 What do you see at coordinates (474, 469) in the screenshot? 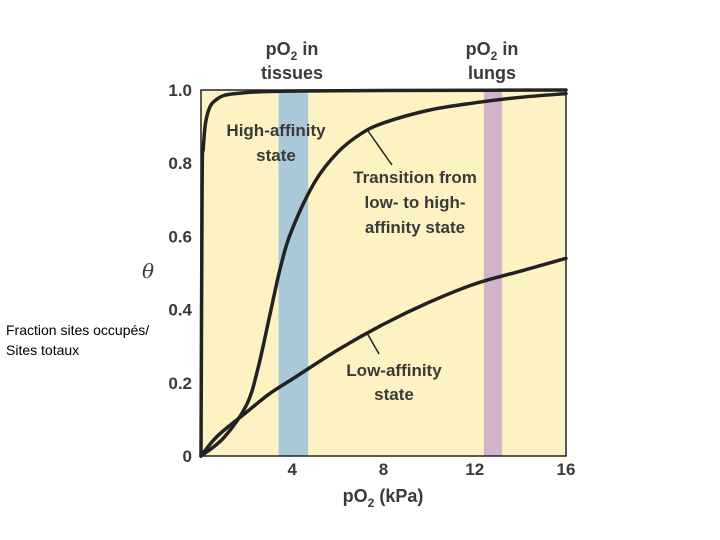
I see `x-tick-label: 12` at bounding box center [474, 469].